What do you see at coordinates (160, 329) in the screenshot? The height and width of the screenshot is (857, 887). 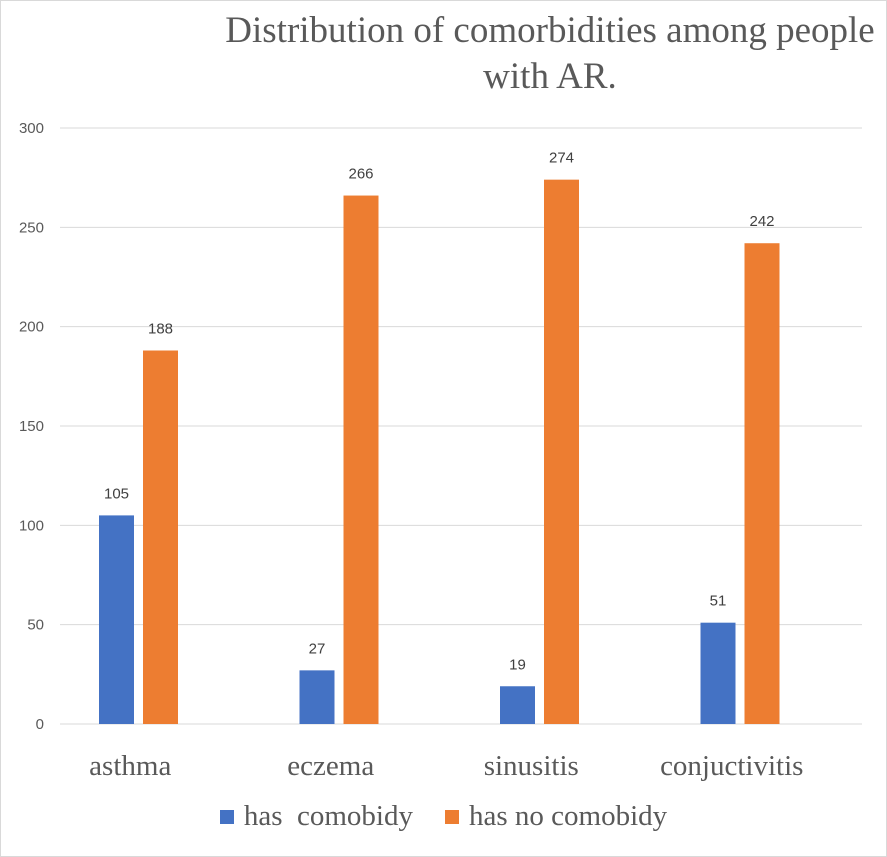 I see `data-label: 188` at bounding box center [160, 329].